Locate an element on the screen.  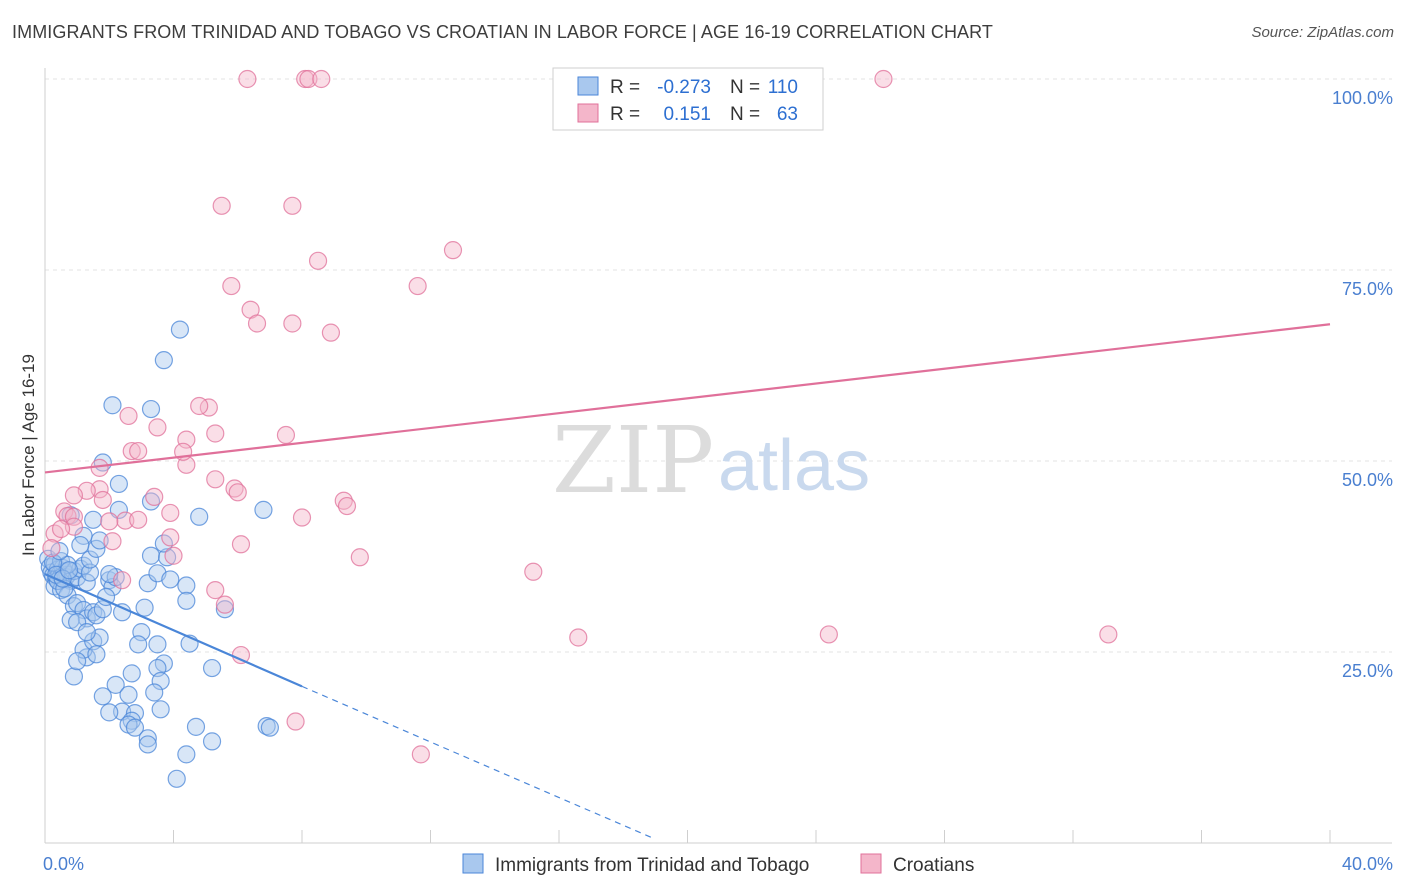
y-tick-labels: 25.0% 50.0% 75.0% 100.0% is located at coordinates (1362, 384).